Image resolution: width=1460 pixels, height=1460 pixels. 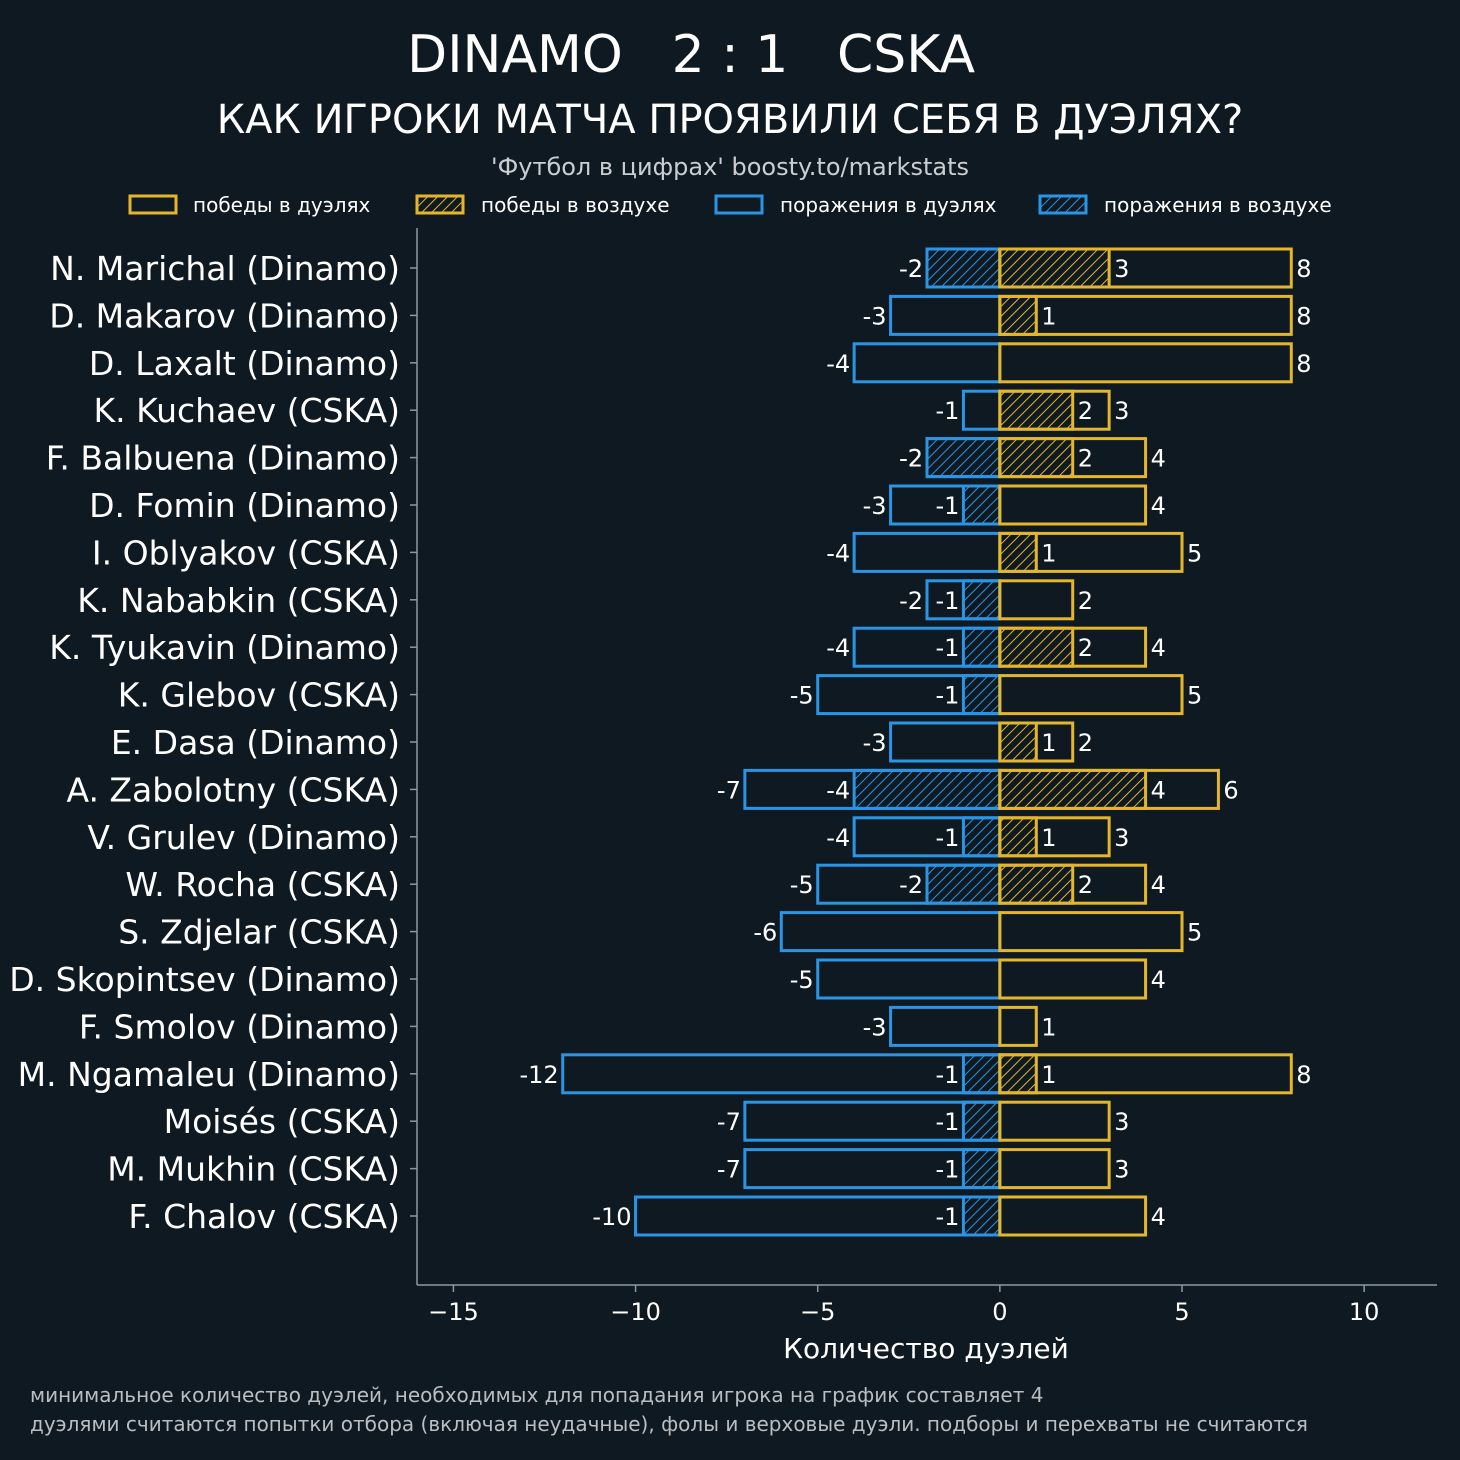 What do you see at coordinates (730, 55) in the screenshot?
I see `match-score: 2 : 1` at bounding box center [730, 55].